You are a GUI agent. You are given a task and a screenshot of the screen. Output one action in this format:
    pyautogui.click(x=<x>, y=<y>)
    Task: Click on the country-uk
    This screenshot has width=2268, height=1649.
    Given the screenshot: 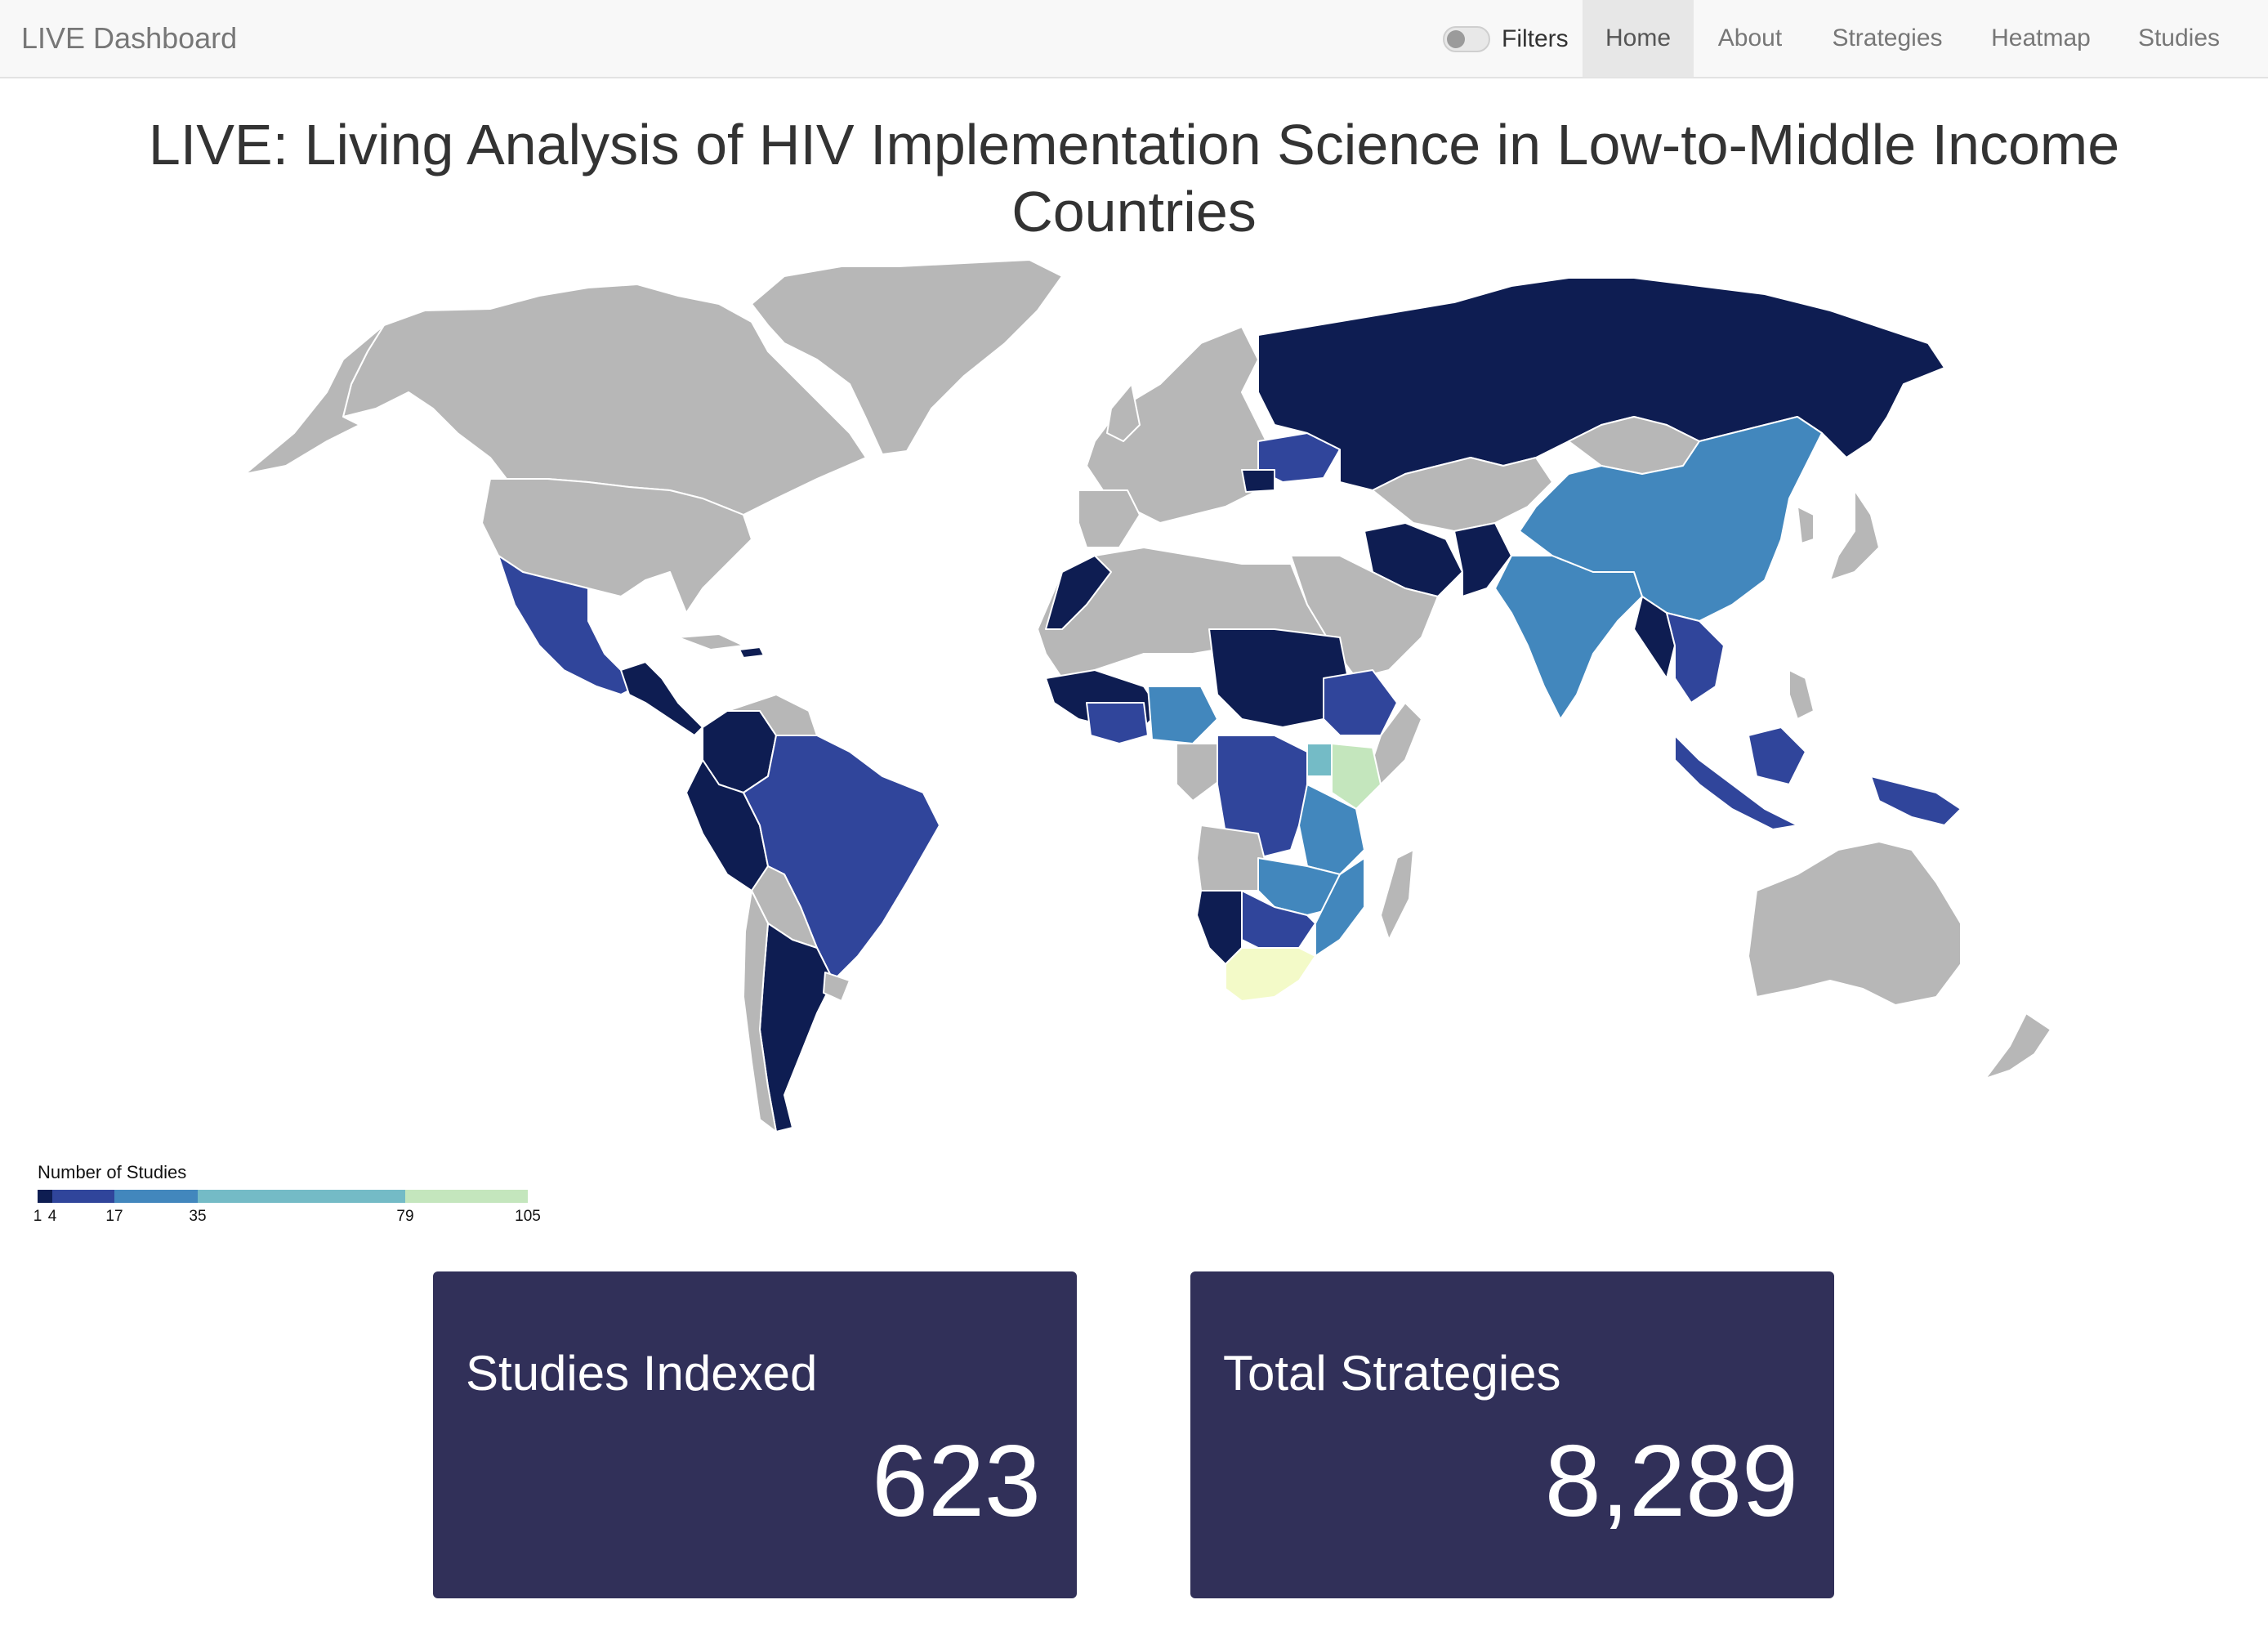 What is the action you would take?
    pyautogui.click(x=1123, y=413)
    